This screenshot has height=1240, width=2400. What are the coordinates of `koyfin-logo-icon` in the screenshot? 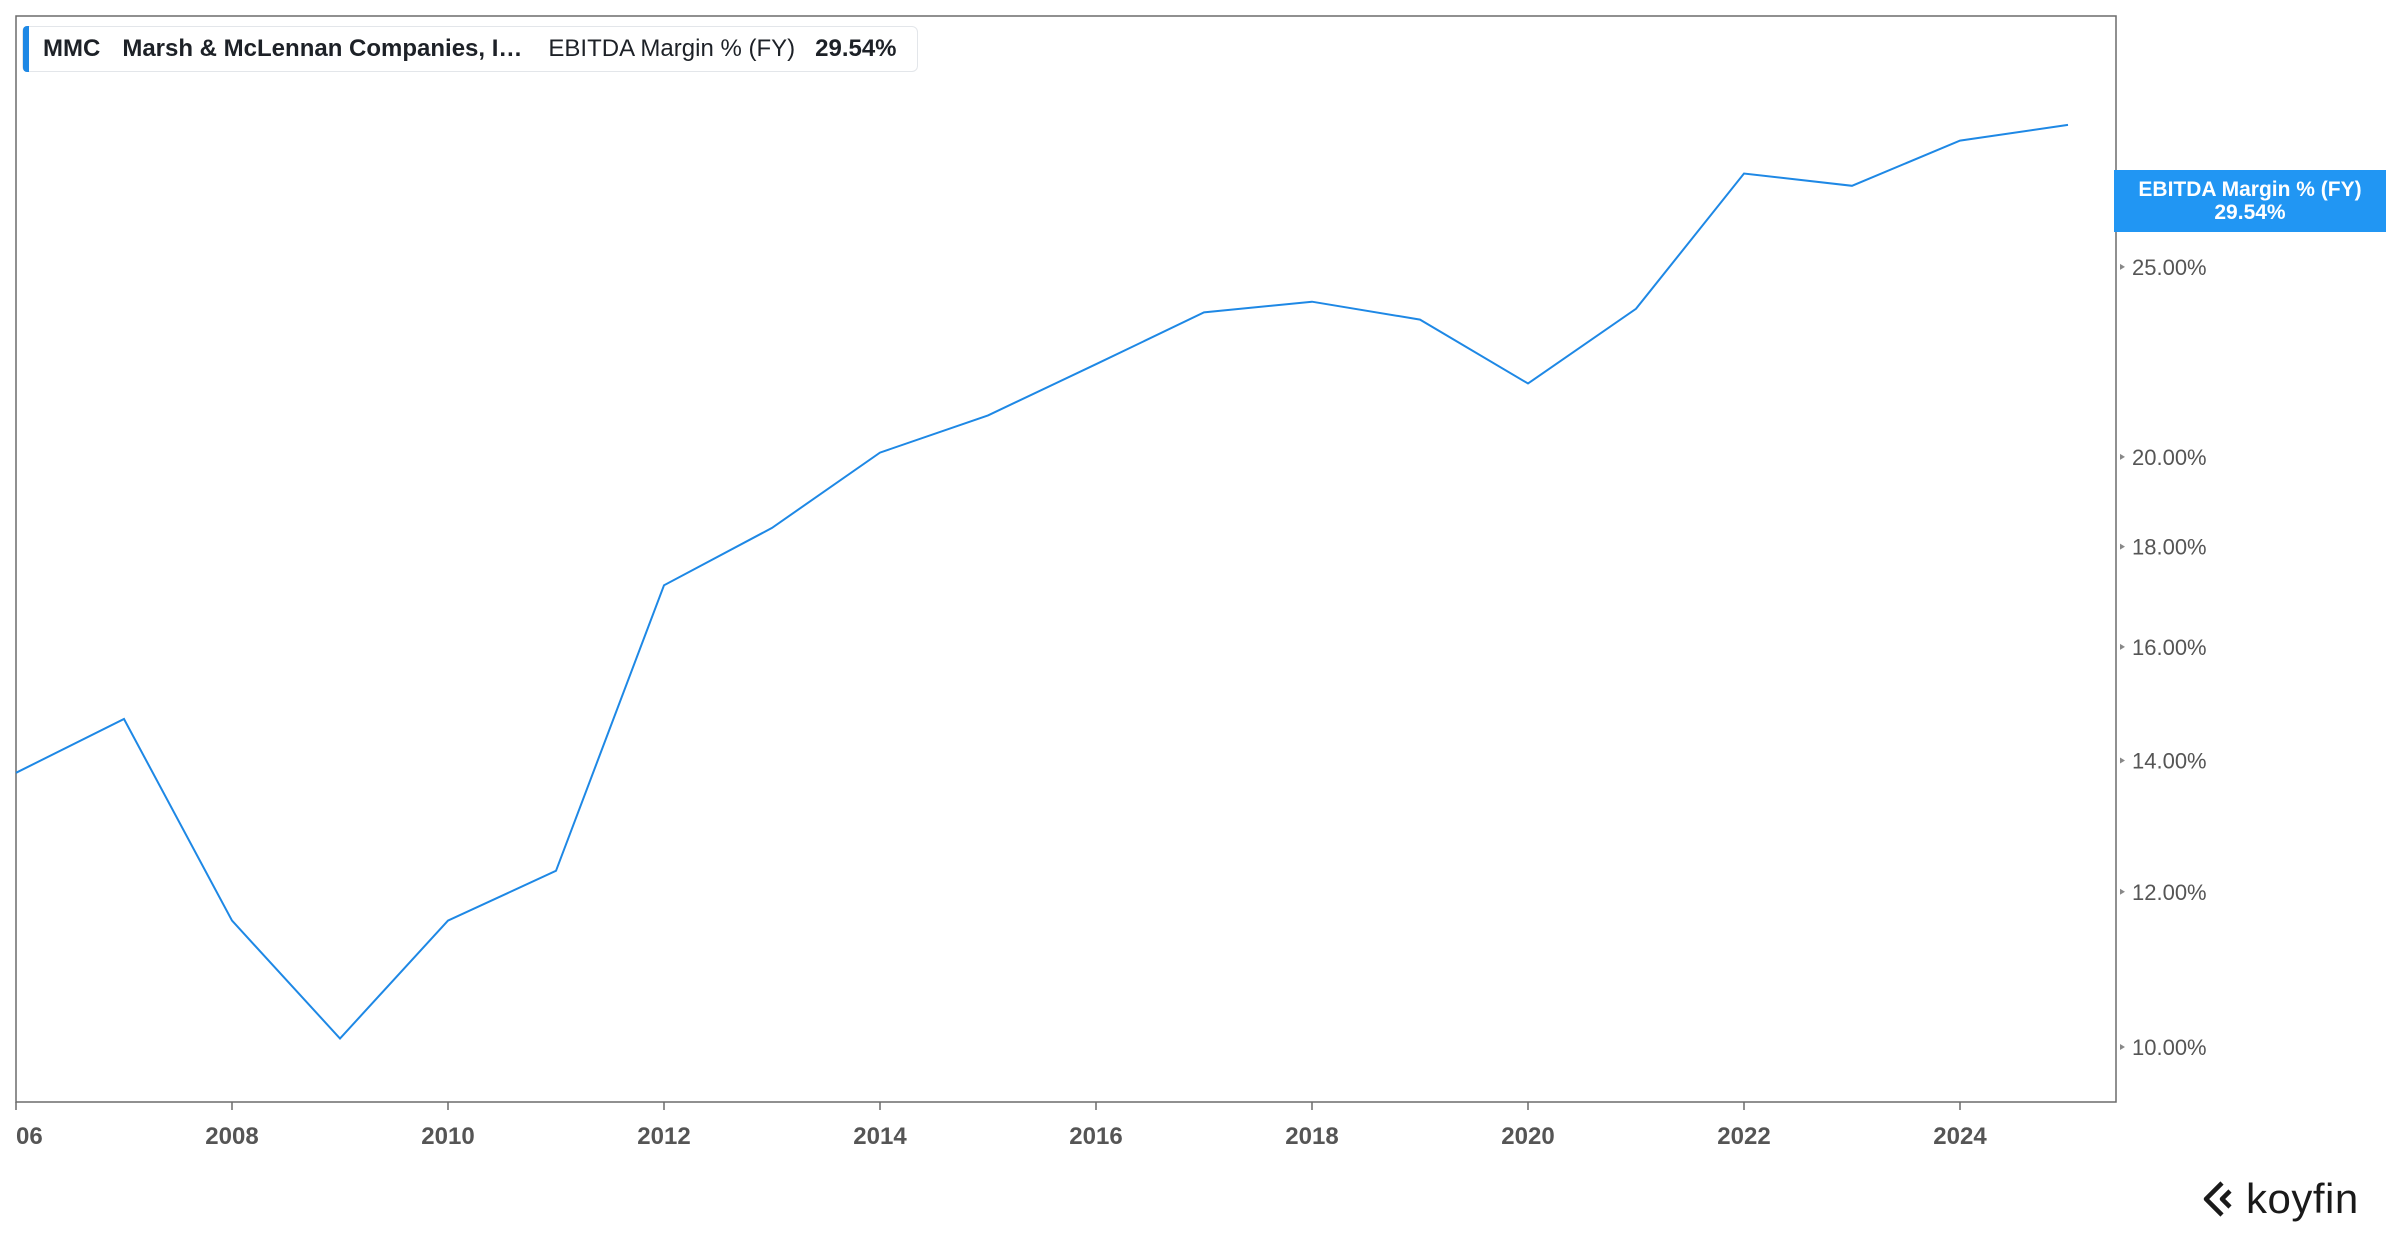 It's located at (2217, 1199).